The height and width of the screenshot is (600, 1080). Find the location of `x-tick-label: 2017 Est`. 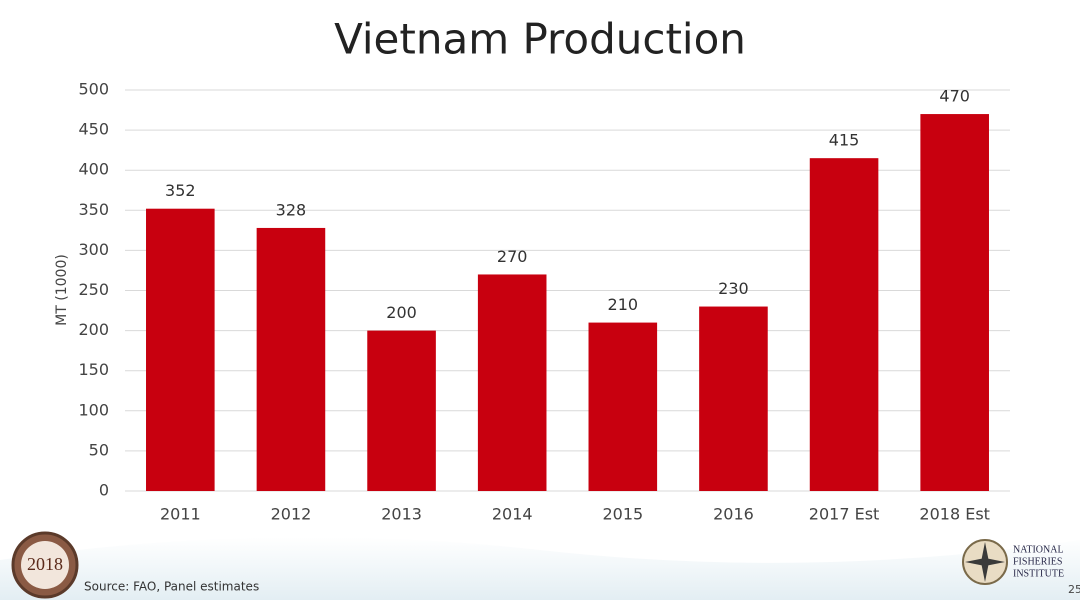

x-tick-label: 2017 Est is located at coordinates (844, 514).